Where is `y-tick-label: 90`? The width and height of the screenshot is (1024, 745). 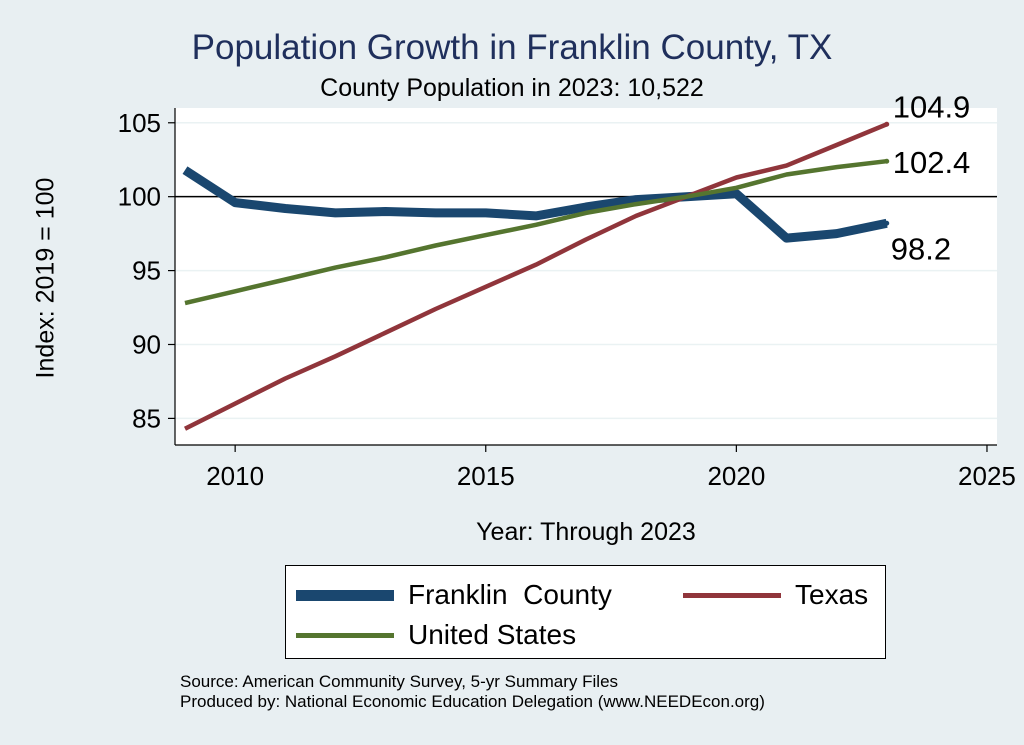 y-tick-label: 90 is located at coordinates (146, 344).